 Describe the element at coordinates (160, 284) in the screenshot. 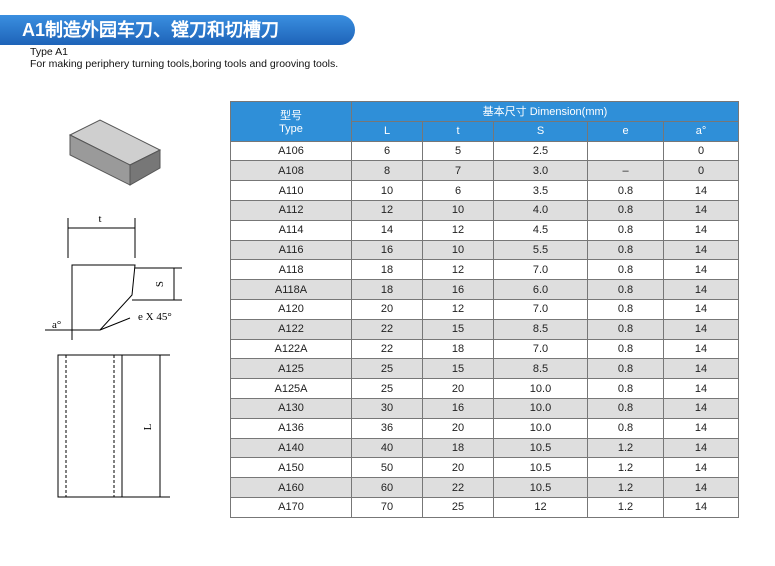

I see `s-label: S` at that location.